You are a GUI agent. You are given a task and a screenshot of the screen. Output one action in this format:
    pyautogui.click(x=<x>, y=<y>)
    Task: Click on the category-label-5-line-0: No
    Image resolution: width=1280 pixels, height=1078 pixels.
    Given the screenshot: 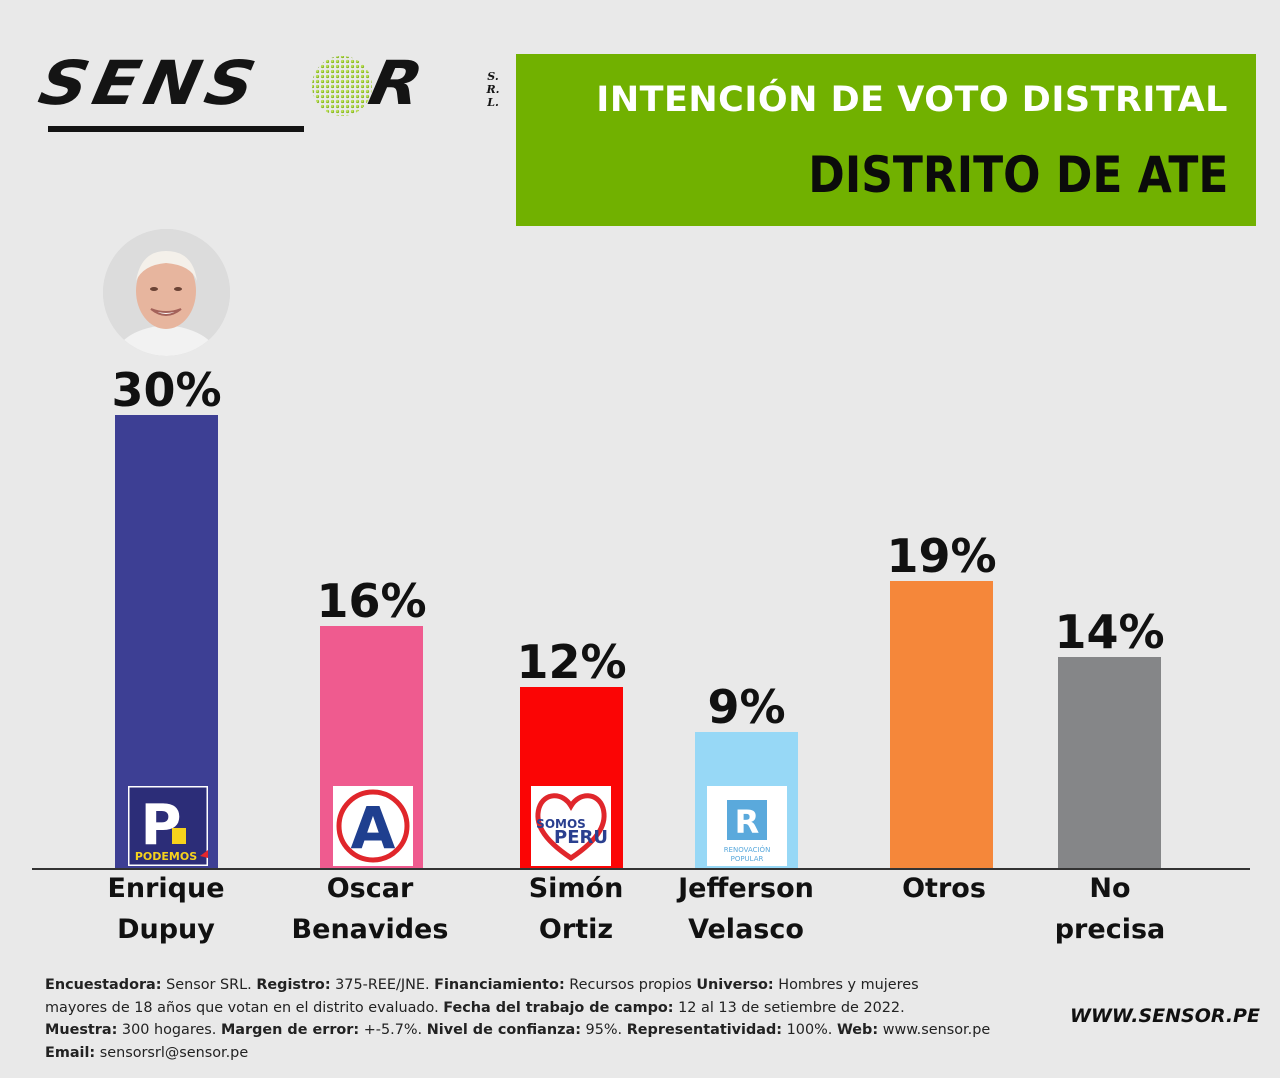 What is the action you would take?
    pyautogui.click(x=1110, y=888)
    